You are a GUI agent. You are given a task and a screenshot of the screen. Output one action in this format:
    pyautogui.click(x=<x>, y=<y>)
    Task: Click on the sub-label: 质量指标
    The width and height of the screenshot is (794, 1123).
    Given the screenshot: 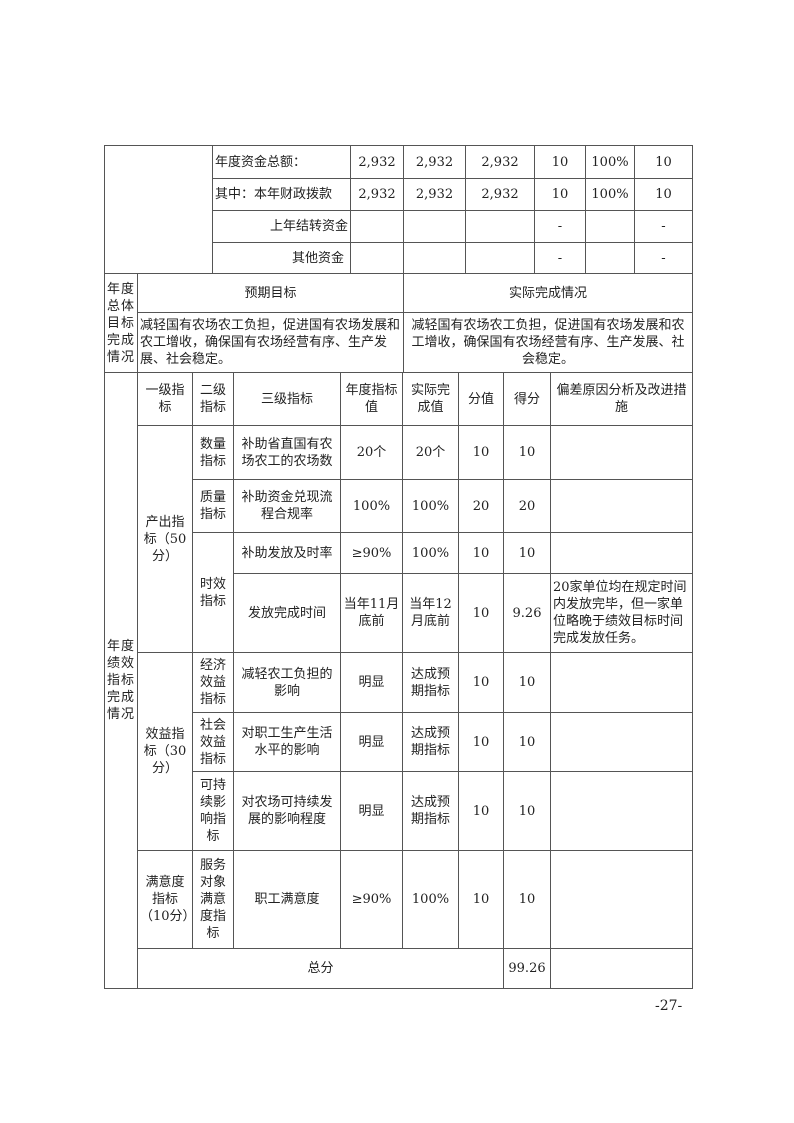 What is the action you would take?
    pyautogui.click(x=213, y=506)
    